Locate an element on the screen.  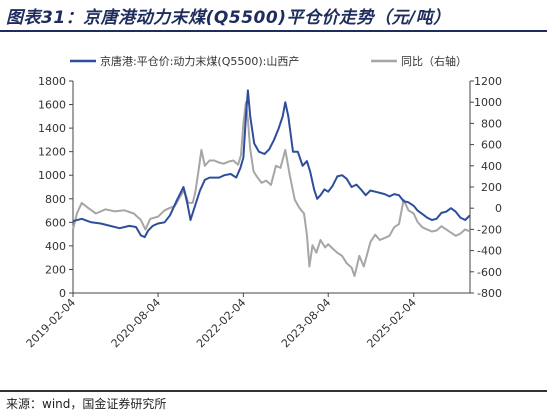
right-tick-label: -200 is located at coordinates (489, 229).